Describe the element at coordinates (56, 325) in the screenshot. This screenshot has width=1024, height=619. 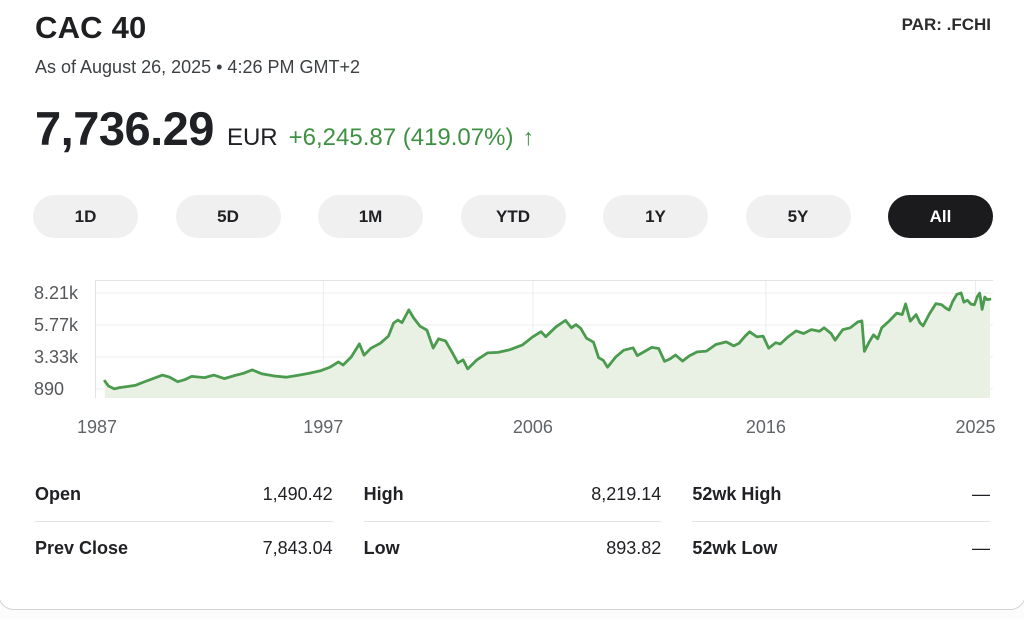
I see `y-axis-label: 5.77k` at that location.